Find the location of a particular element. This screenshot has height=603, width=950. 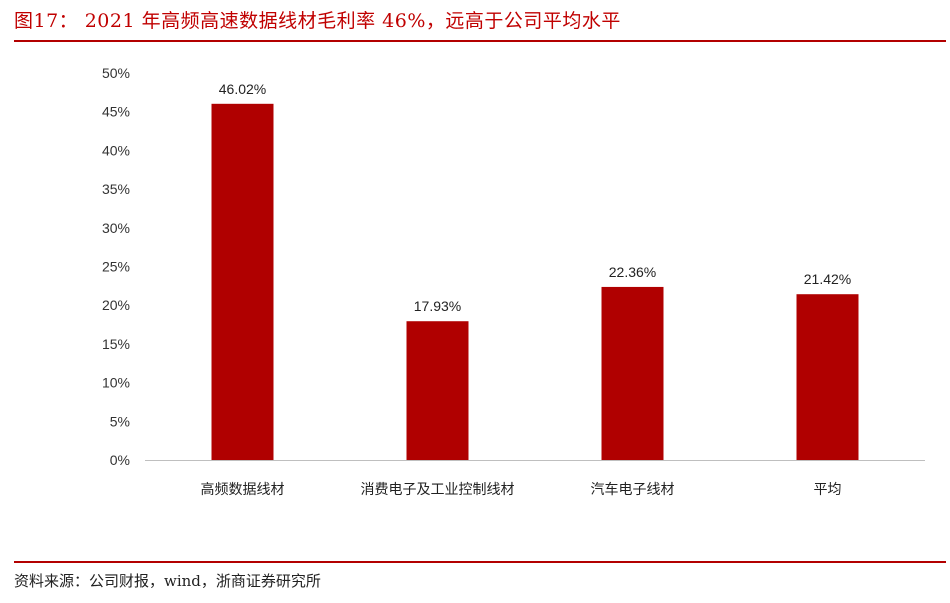

source-note: 资料来源：公司财报，wind，浙商证券研究所 is located at coordinates (167, 581).